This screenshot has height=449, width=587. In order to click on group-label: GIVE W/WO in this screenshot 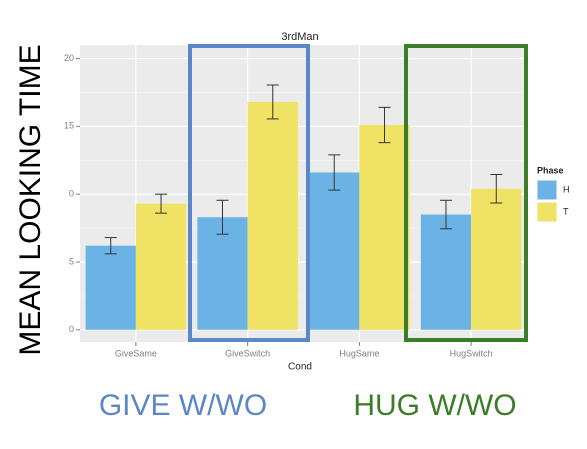, I will do `click(183, 405)`.